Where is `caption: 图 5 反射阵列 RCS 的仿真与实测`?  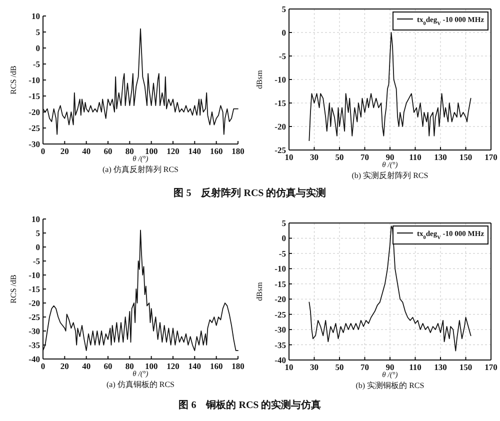
caption: 图 5 反射阵列 RCS 的仿真与实测 is located at coordinates (250, 193).